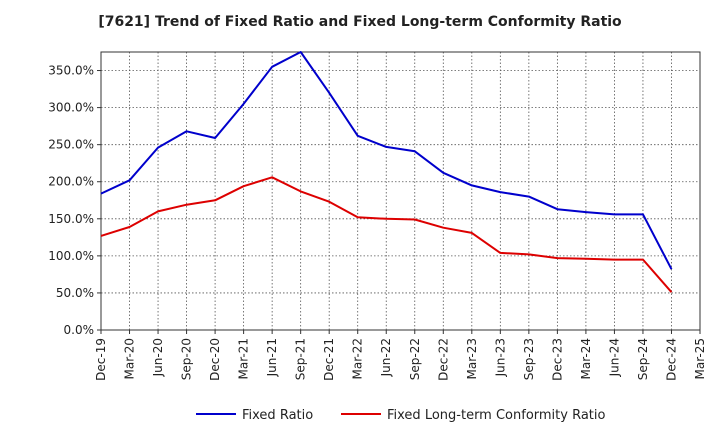 Image resolution: width=720 pixels, height=440 pixels. What do you see at coordinates (386, 357) in the screenshot?
I see `x-tick-label: Jun-22` at bounding box center [386, 357].